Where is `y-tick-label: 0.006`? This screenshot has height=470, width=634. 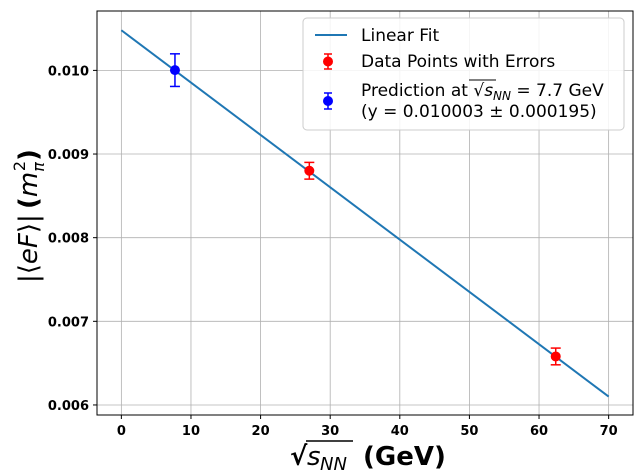 y-tick-label: 0.006 is located at coordinates (68, 406).